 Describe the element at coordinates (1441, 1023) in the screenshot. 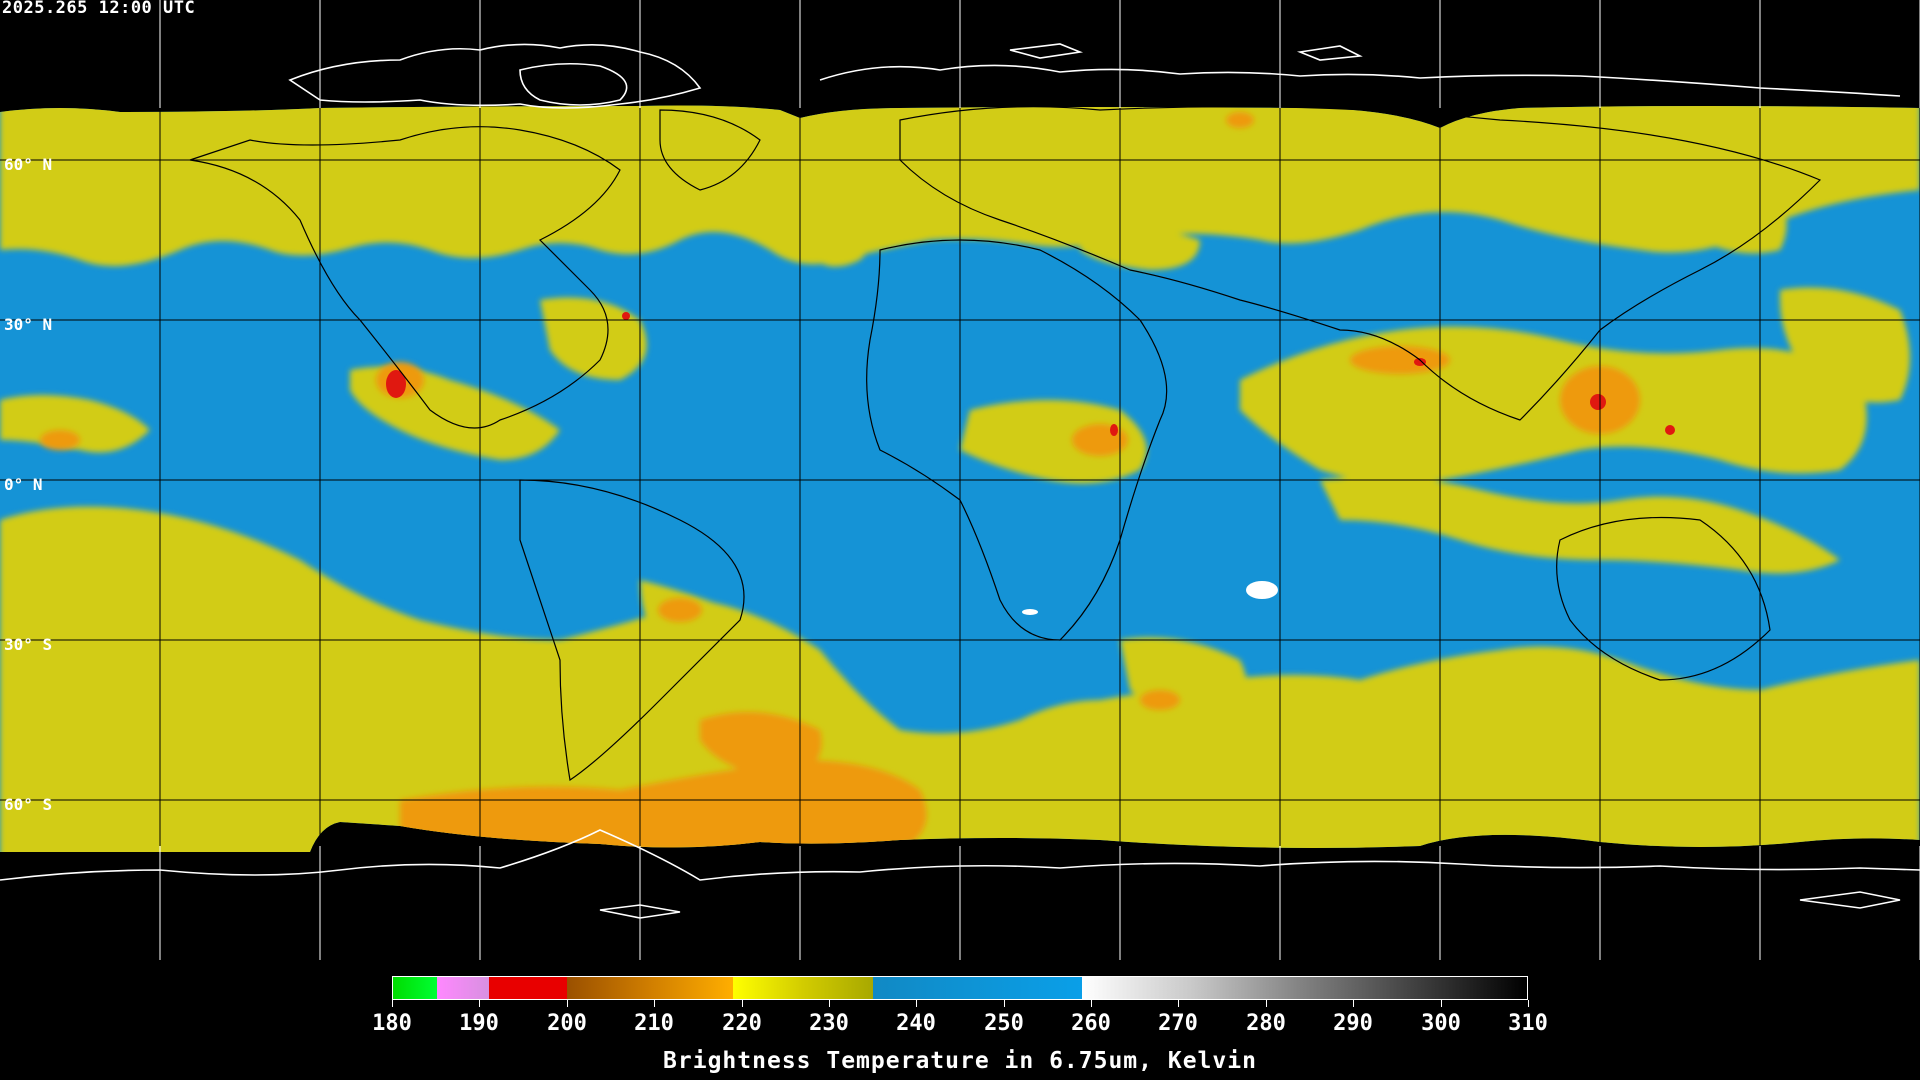

I see `colorbar-tick-label: 300` at that location.